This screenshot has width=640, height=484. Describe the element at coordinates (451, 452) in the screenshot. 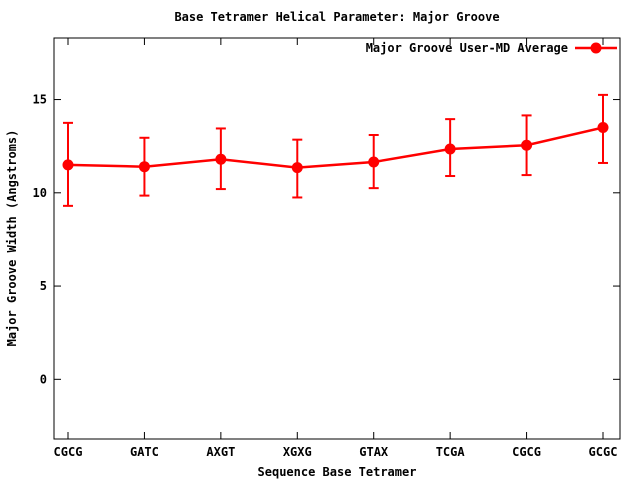

I see `x-tick-label: TCGA` at that location.